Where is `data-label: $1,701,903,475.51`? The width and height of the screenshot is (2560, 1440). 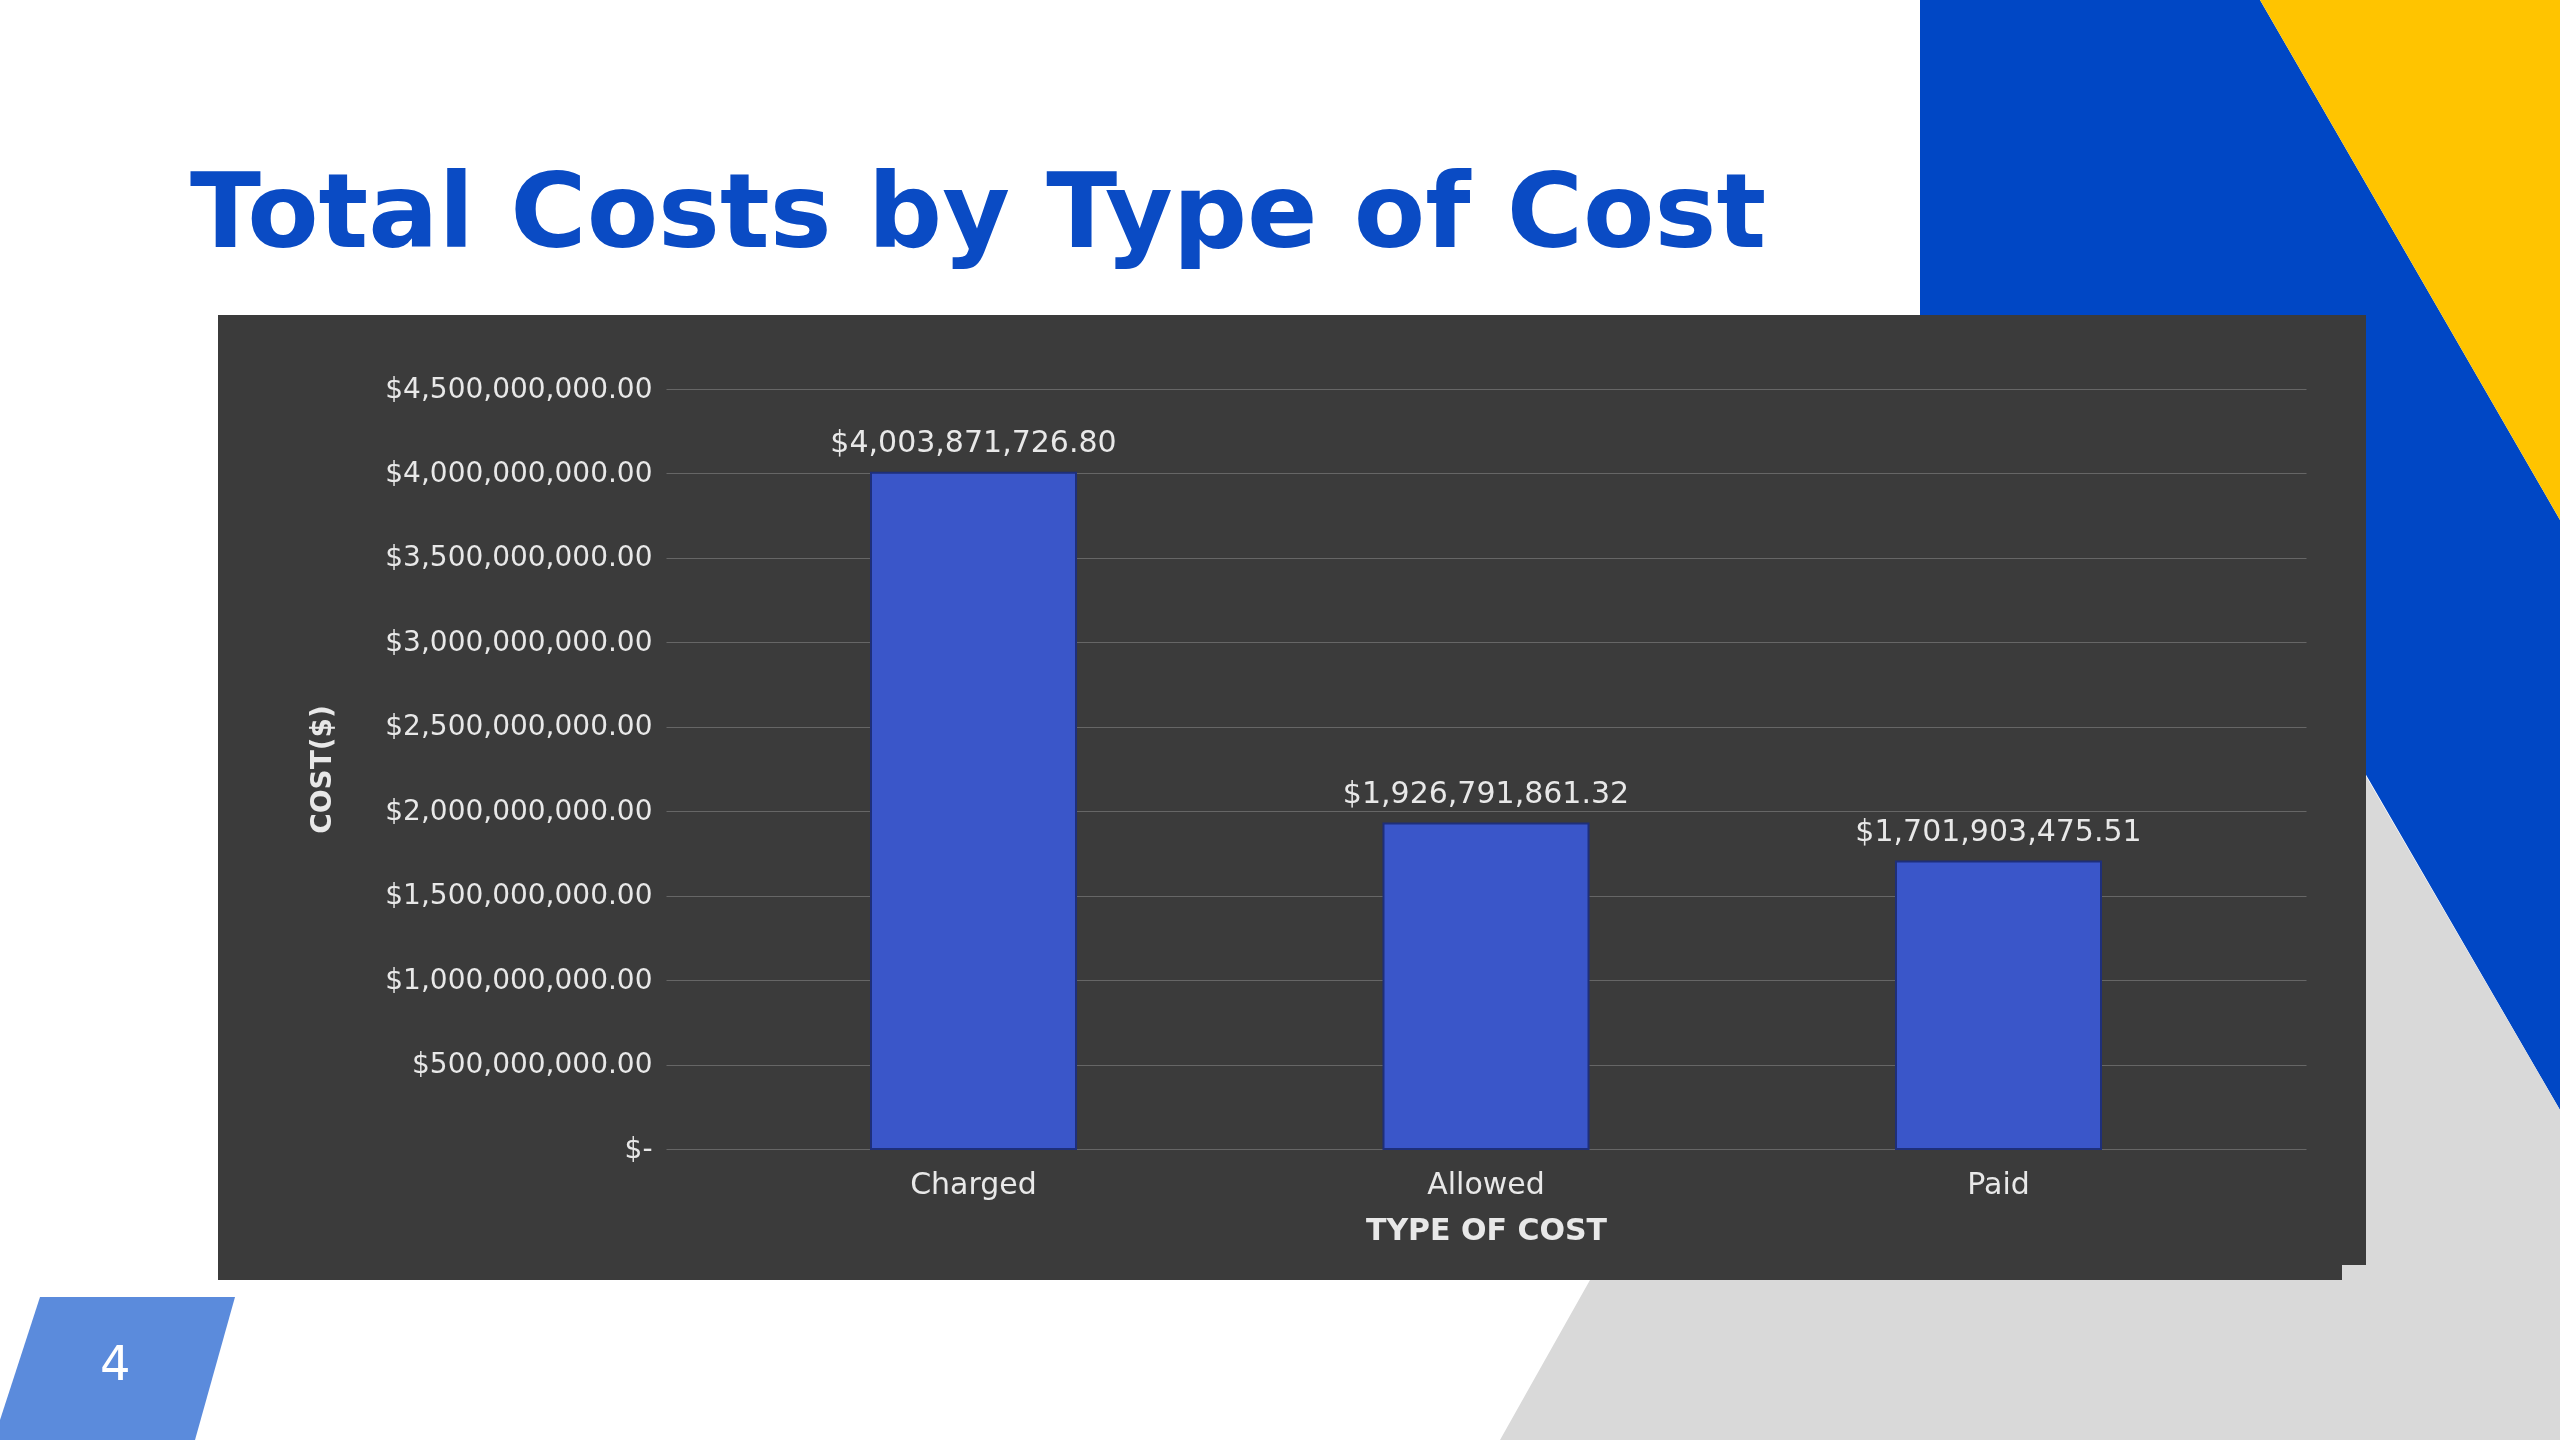 data-label: $1,701,903,475.51 is located at coordinates (1998, 830).